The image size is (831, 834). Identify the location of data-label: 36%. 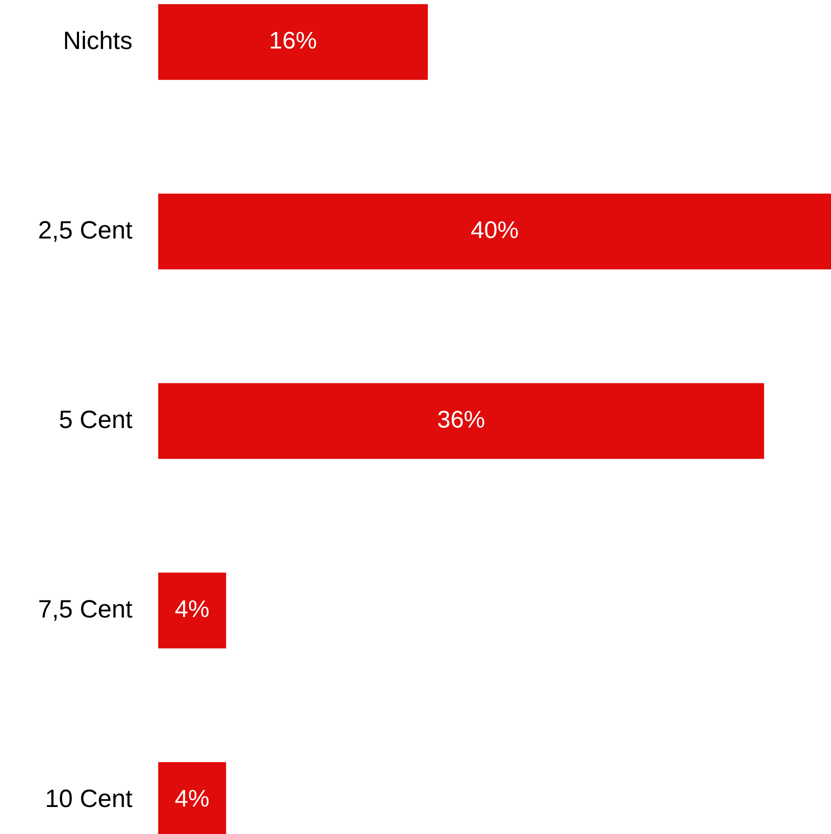
(461, 420).